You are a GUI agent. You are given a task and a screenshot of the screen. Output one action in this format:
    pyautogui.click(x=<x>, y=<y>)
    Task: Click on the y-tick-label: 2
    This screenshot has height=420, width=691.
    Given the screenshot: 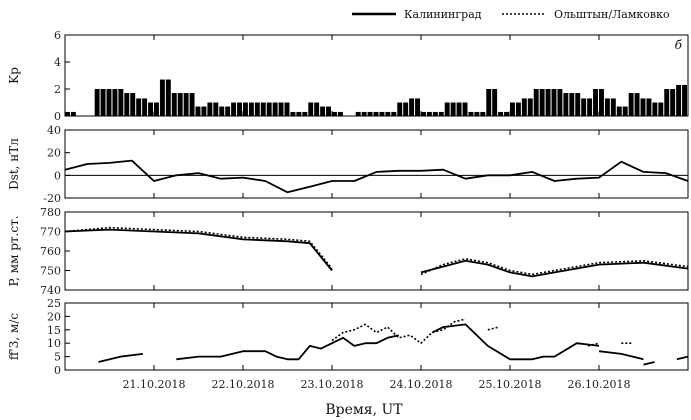 What is the action you would take?
    pyautogui.click(x=57, y=89)
    